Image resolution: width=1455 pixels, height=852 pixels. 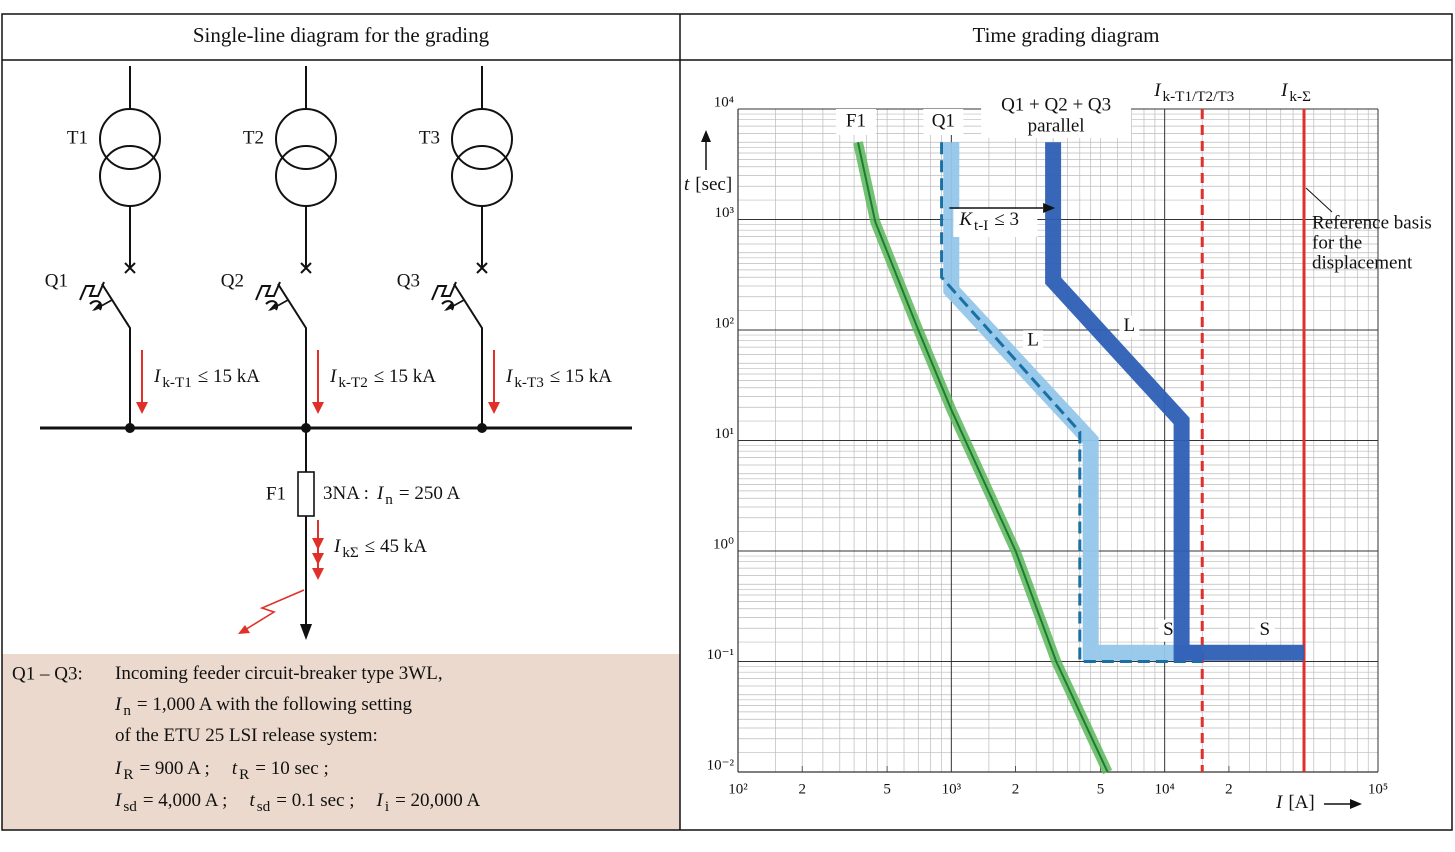 What do you see at coordinates (981, 225) in the screenshot?
I see `subscript: t-I` at bounding box center [981, 225].